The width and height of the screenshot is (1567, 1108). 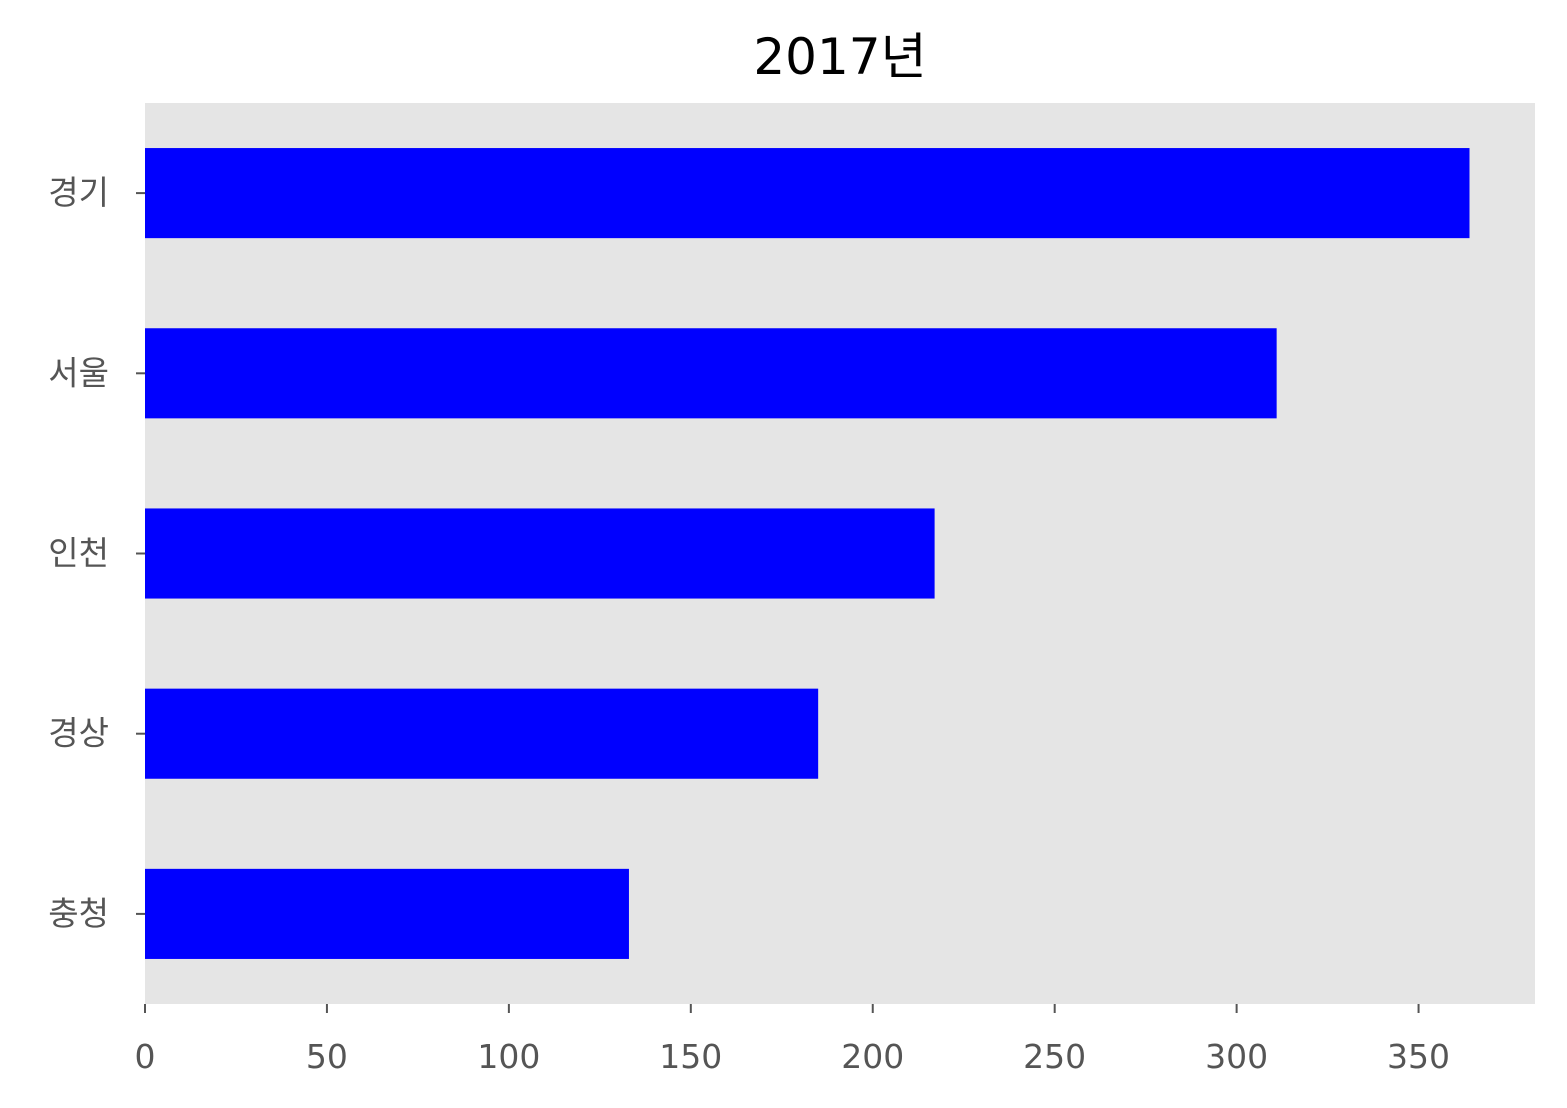 What do you see at coordinates (1418, 1056) in the screenshot?
I see `x-tick-label-7: 350` at bounding box center [1418, 1056].